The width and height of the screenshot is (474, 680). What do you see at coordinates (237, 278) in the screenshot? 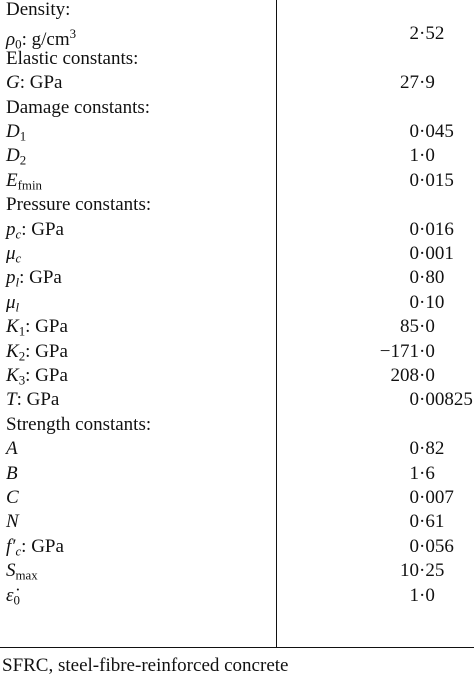
I see `parameter-row: pl: GPa 0·80` at bounding box center [237, 278].